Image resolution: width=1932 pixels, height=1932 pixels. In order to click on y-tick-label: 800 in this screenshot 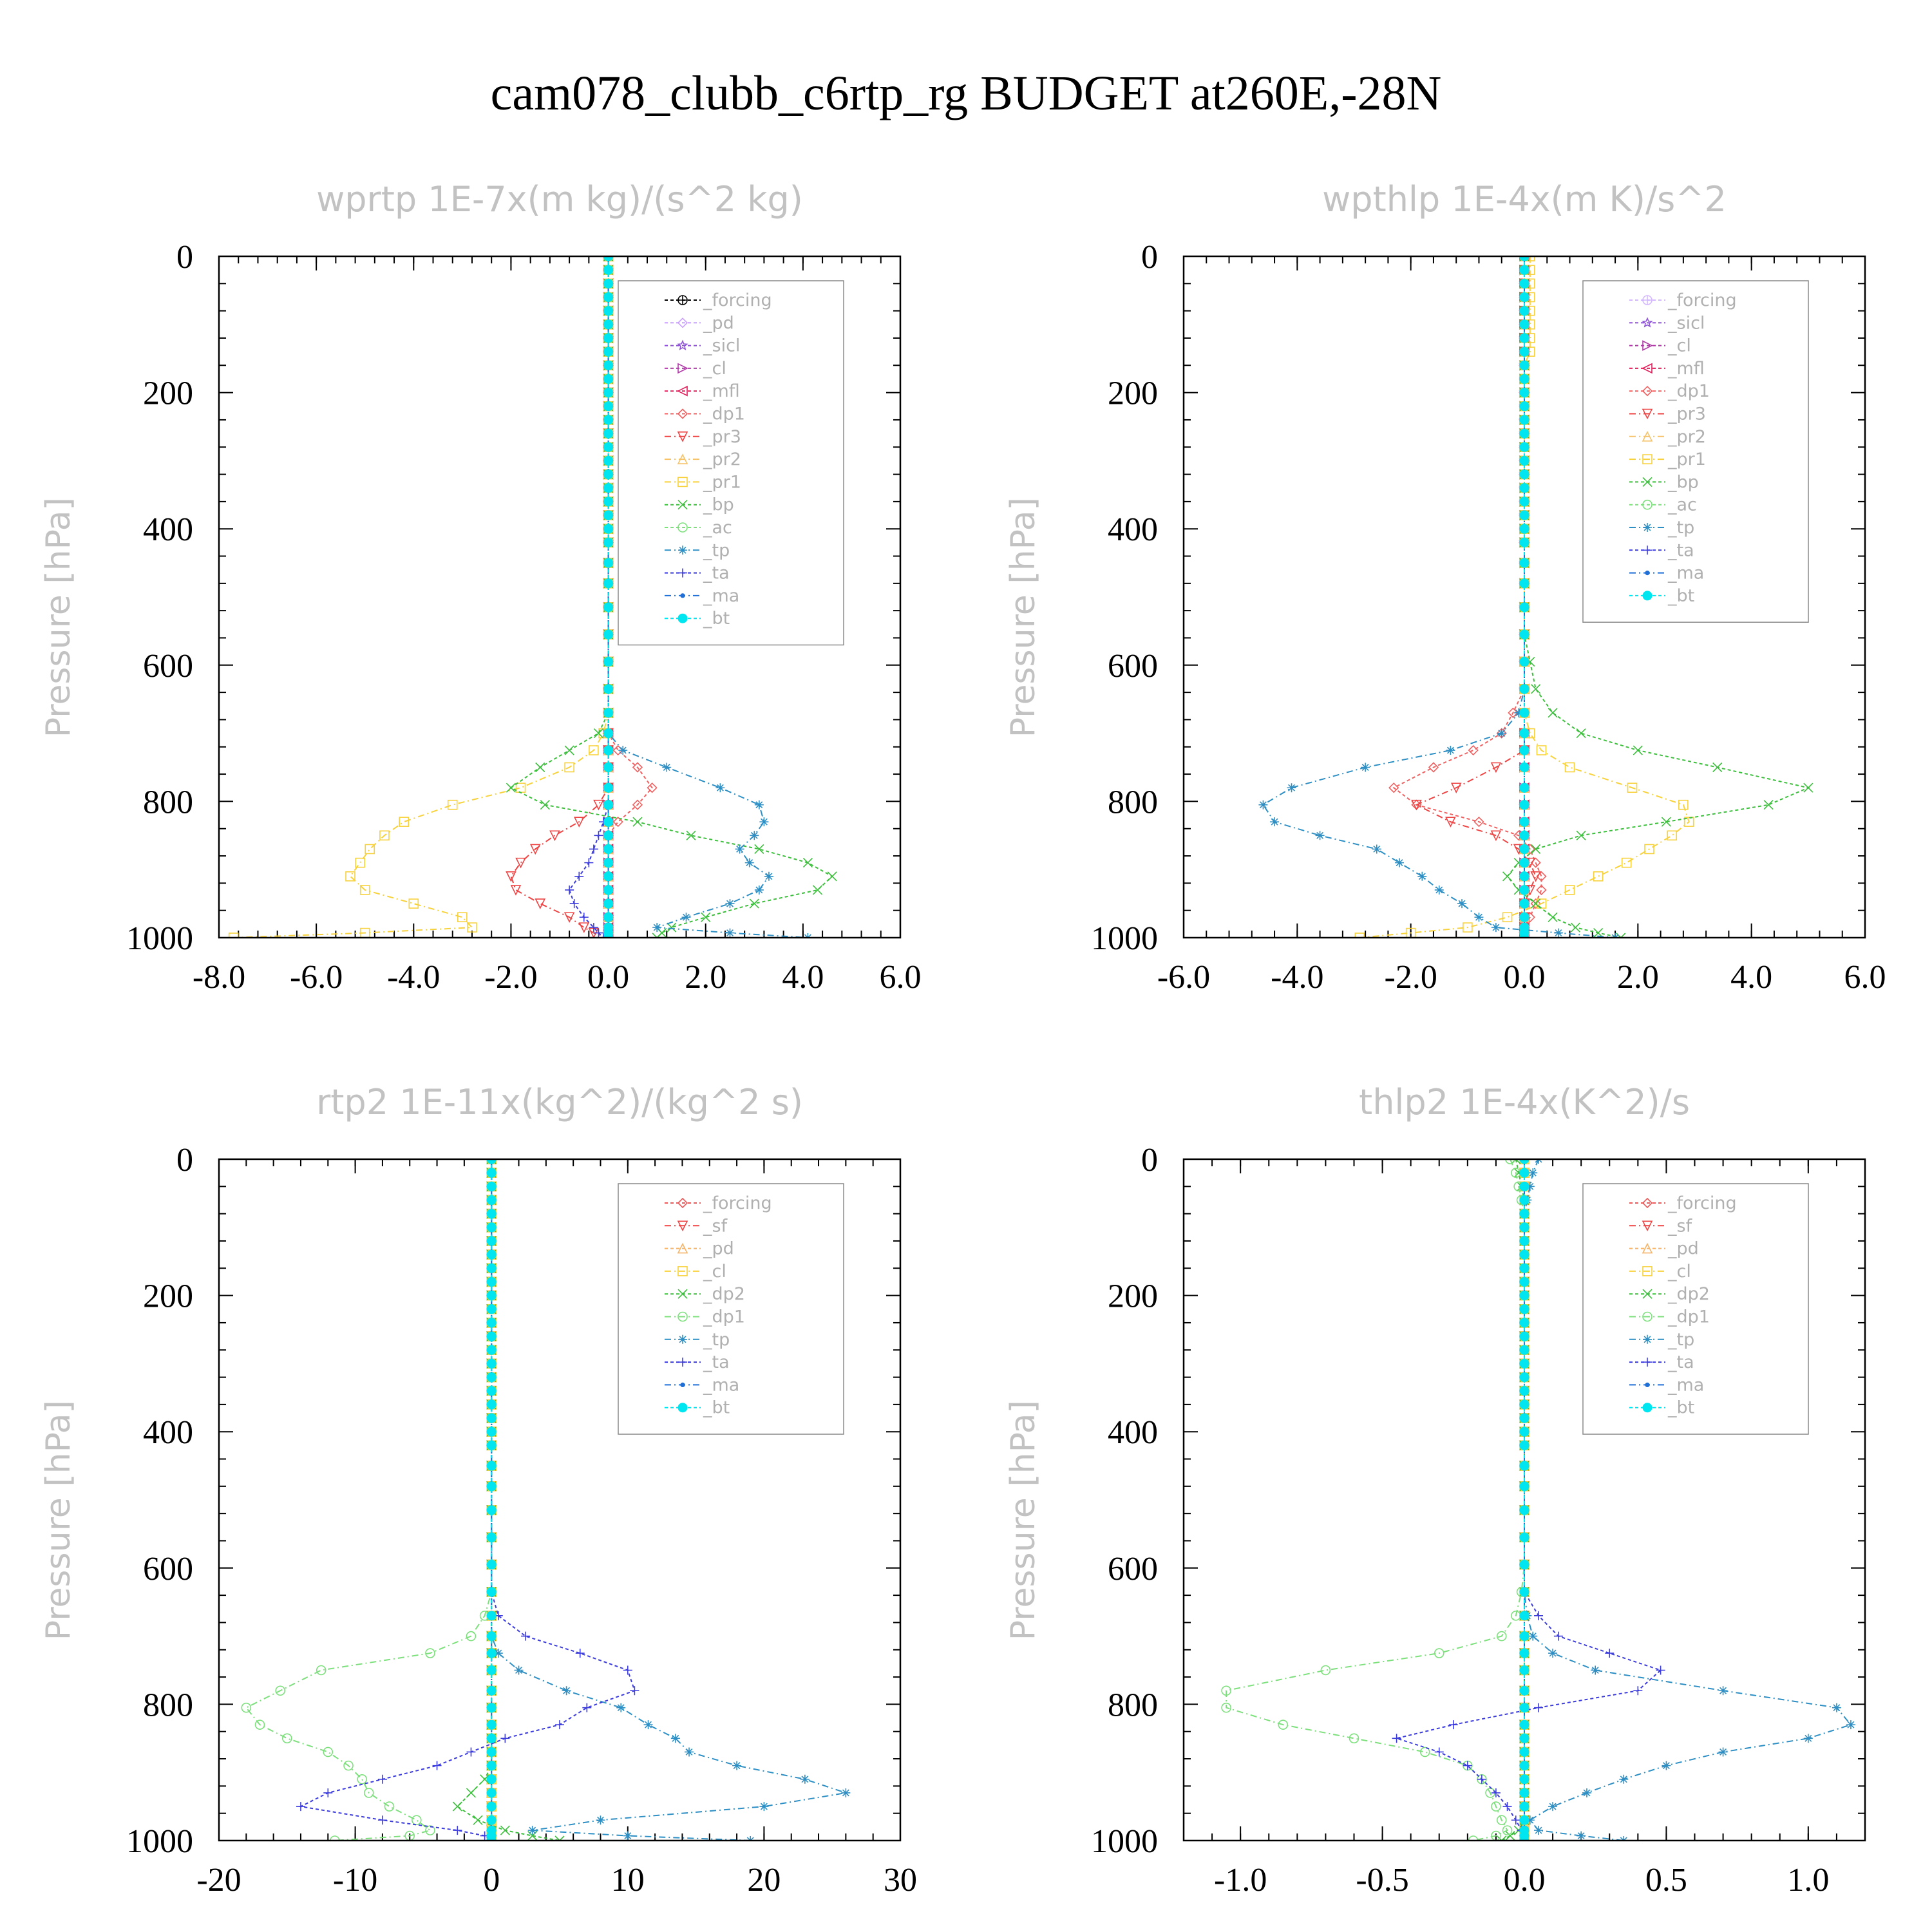, I will do `click(1133, 1705)`.